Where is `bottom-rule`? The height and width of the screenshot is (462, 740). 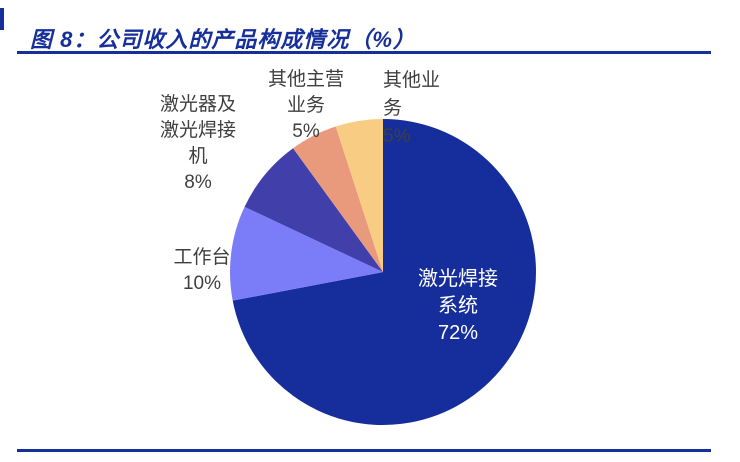
bottom-rule is located at coordinates (364, 450).